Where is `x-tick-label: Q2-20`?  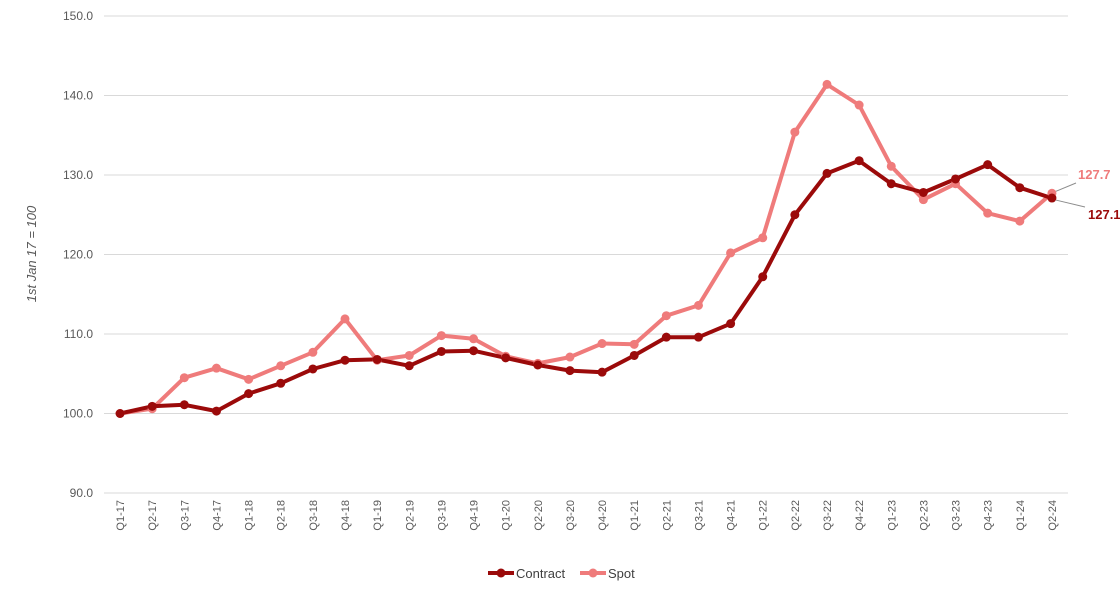 x-tick-label: Q2-20 is located at coordinates (539, 515).